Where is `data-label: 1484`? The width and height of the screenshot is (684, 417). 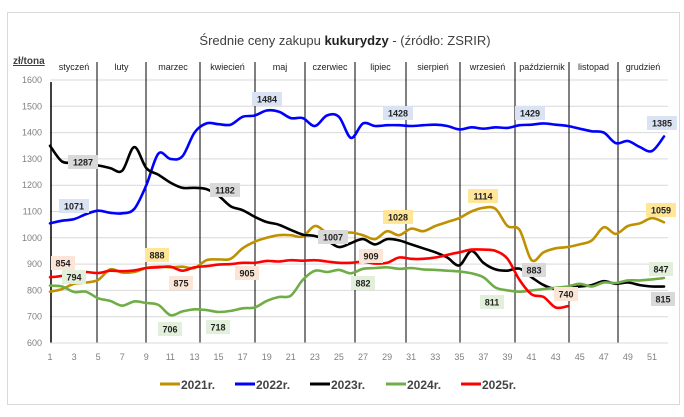
data-label: 1484 is located at coordinates (267, 99).